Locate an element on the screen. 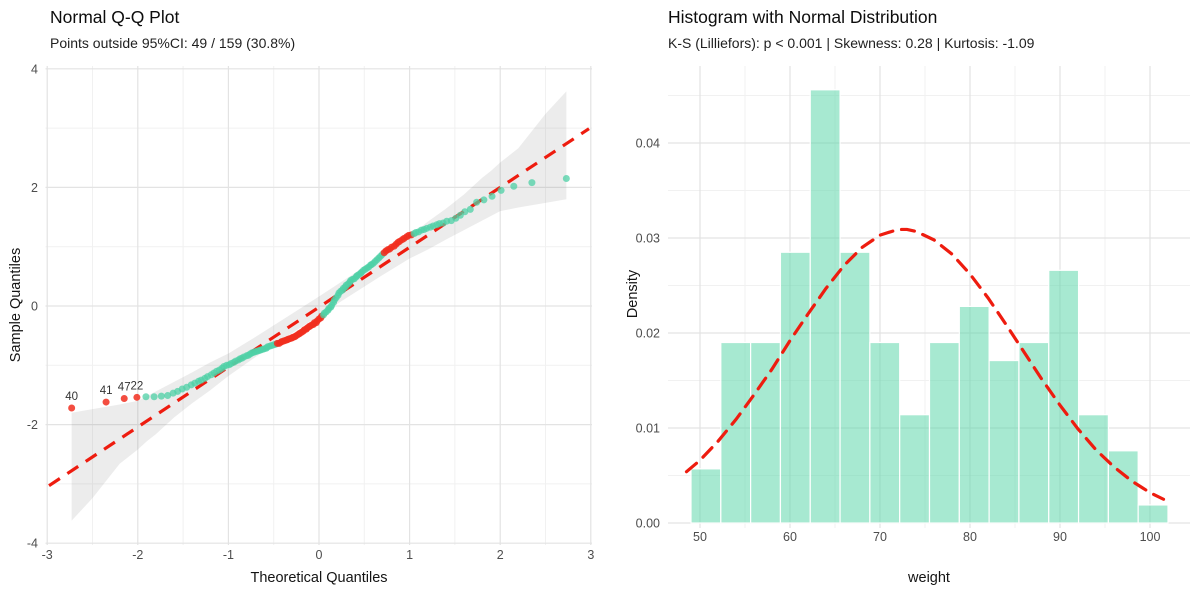 The image size is (1200, 600). qq-x-axis-title: Theoretical Quantiles is located at coordinates (319, 578).